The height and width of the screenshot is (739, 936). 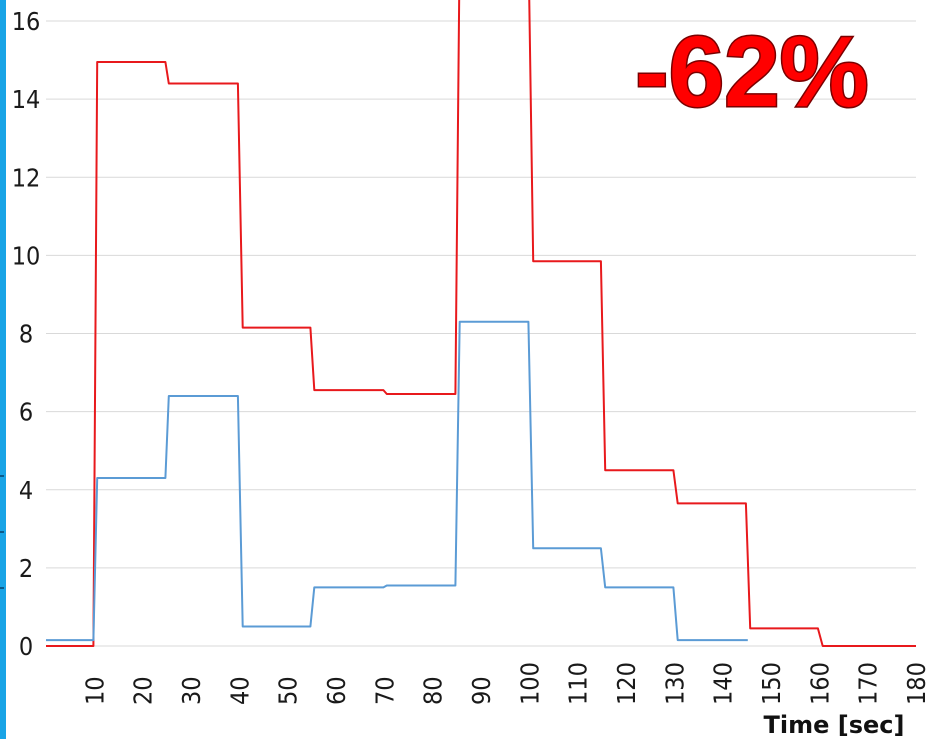 What do you see at coordinates (868, 683) in the screenshot?
I see `x-tick-label: 170` at bounding box center [868, 683].